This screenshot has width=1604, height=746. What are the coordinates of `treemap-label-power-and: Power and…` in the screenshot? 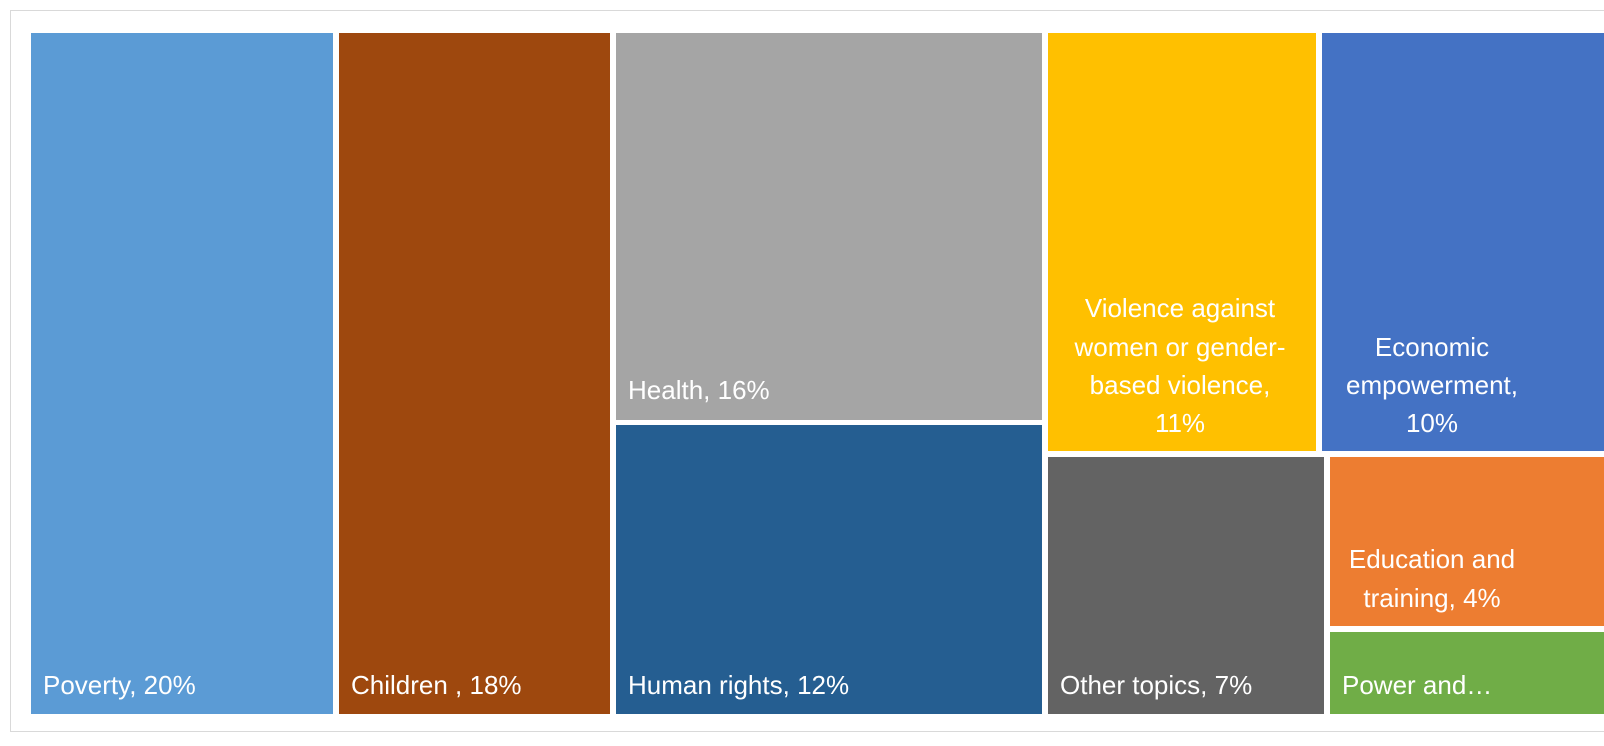 It's located at (1417, 685).